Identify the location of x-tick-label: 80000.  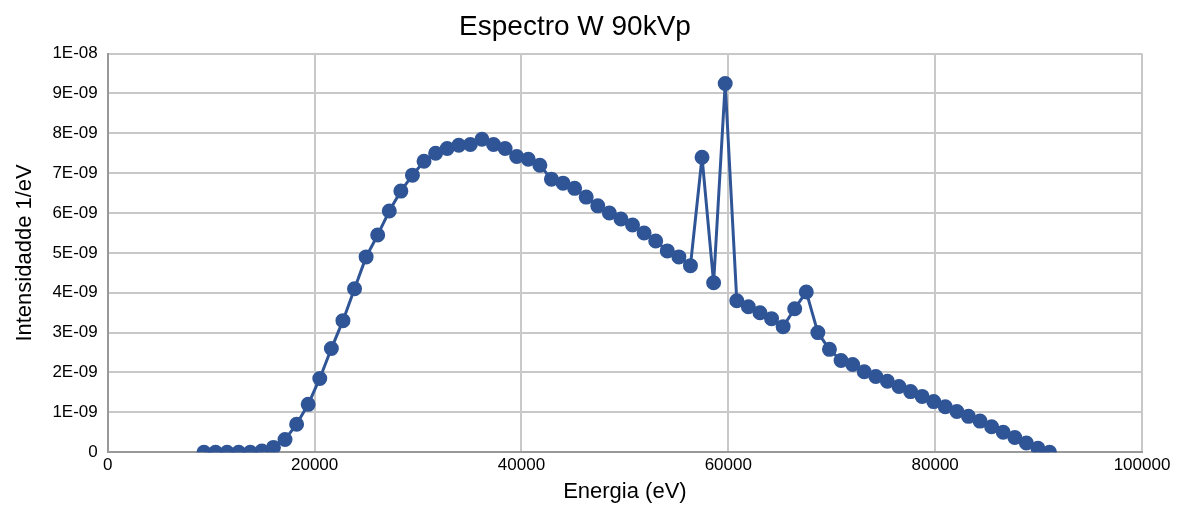
(935, 465).